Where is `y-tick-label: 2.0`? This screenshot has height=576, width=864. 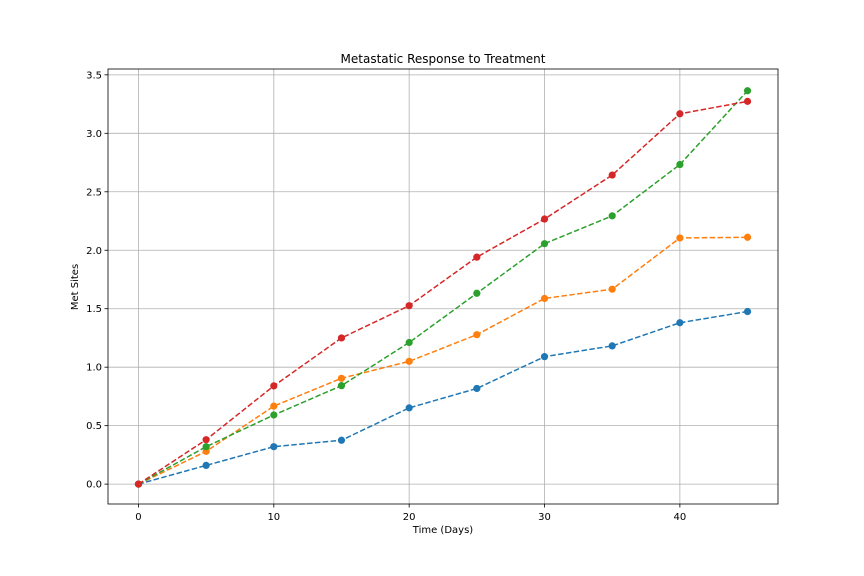 y-tick-label: 2.0 is located at coordinates (94, 251).